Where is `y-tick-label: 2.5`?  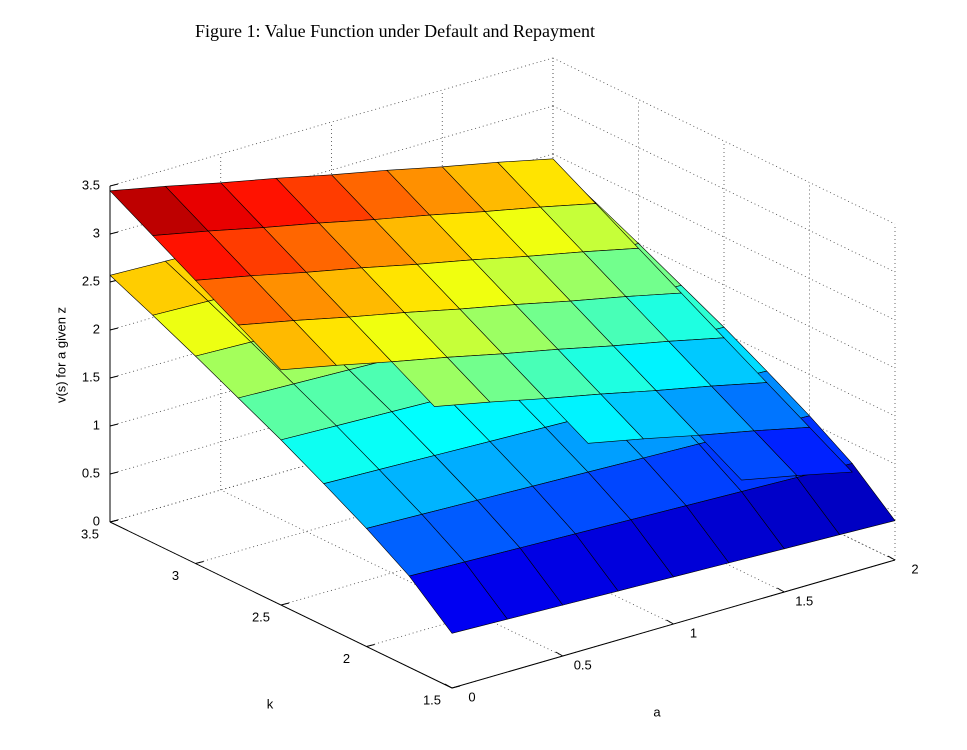
y-tick-label: 2.5 is located at coordinates (261, 616).